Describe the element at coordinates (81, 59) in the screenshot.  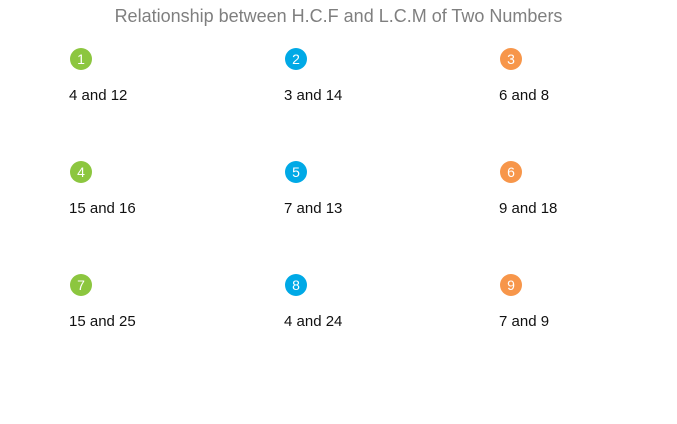
I see `number-badge: 1` at that location.